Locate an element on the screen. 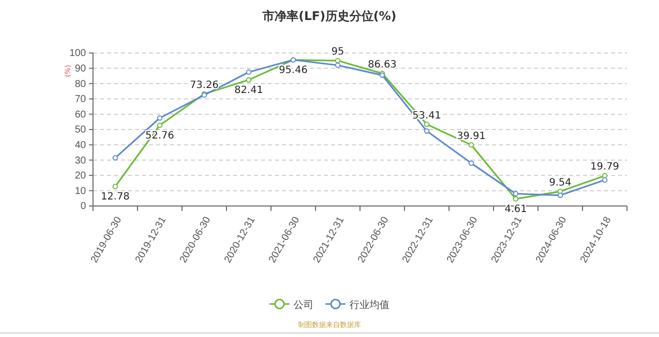  data-label: 4.61 is located at coordinates (515, 209).